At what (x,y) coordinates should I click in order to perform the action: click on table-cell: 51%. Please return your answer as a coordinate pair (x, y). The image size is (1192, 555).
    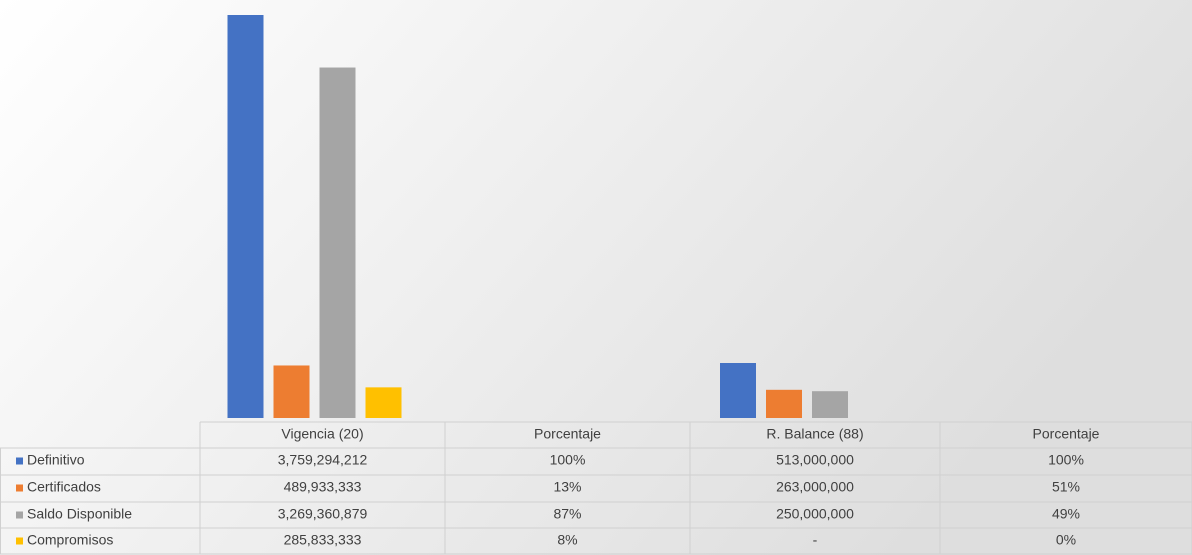
    Looking at the image, I should click on (1066, 487).